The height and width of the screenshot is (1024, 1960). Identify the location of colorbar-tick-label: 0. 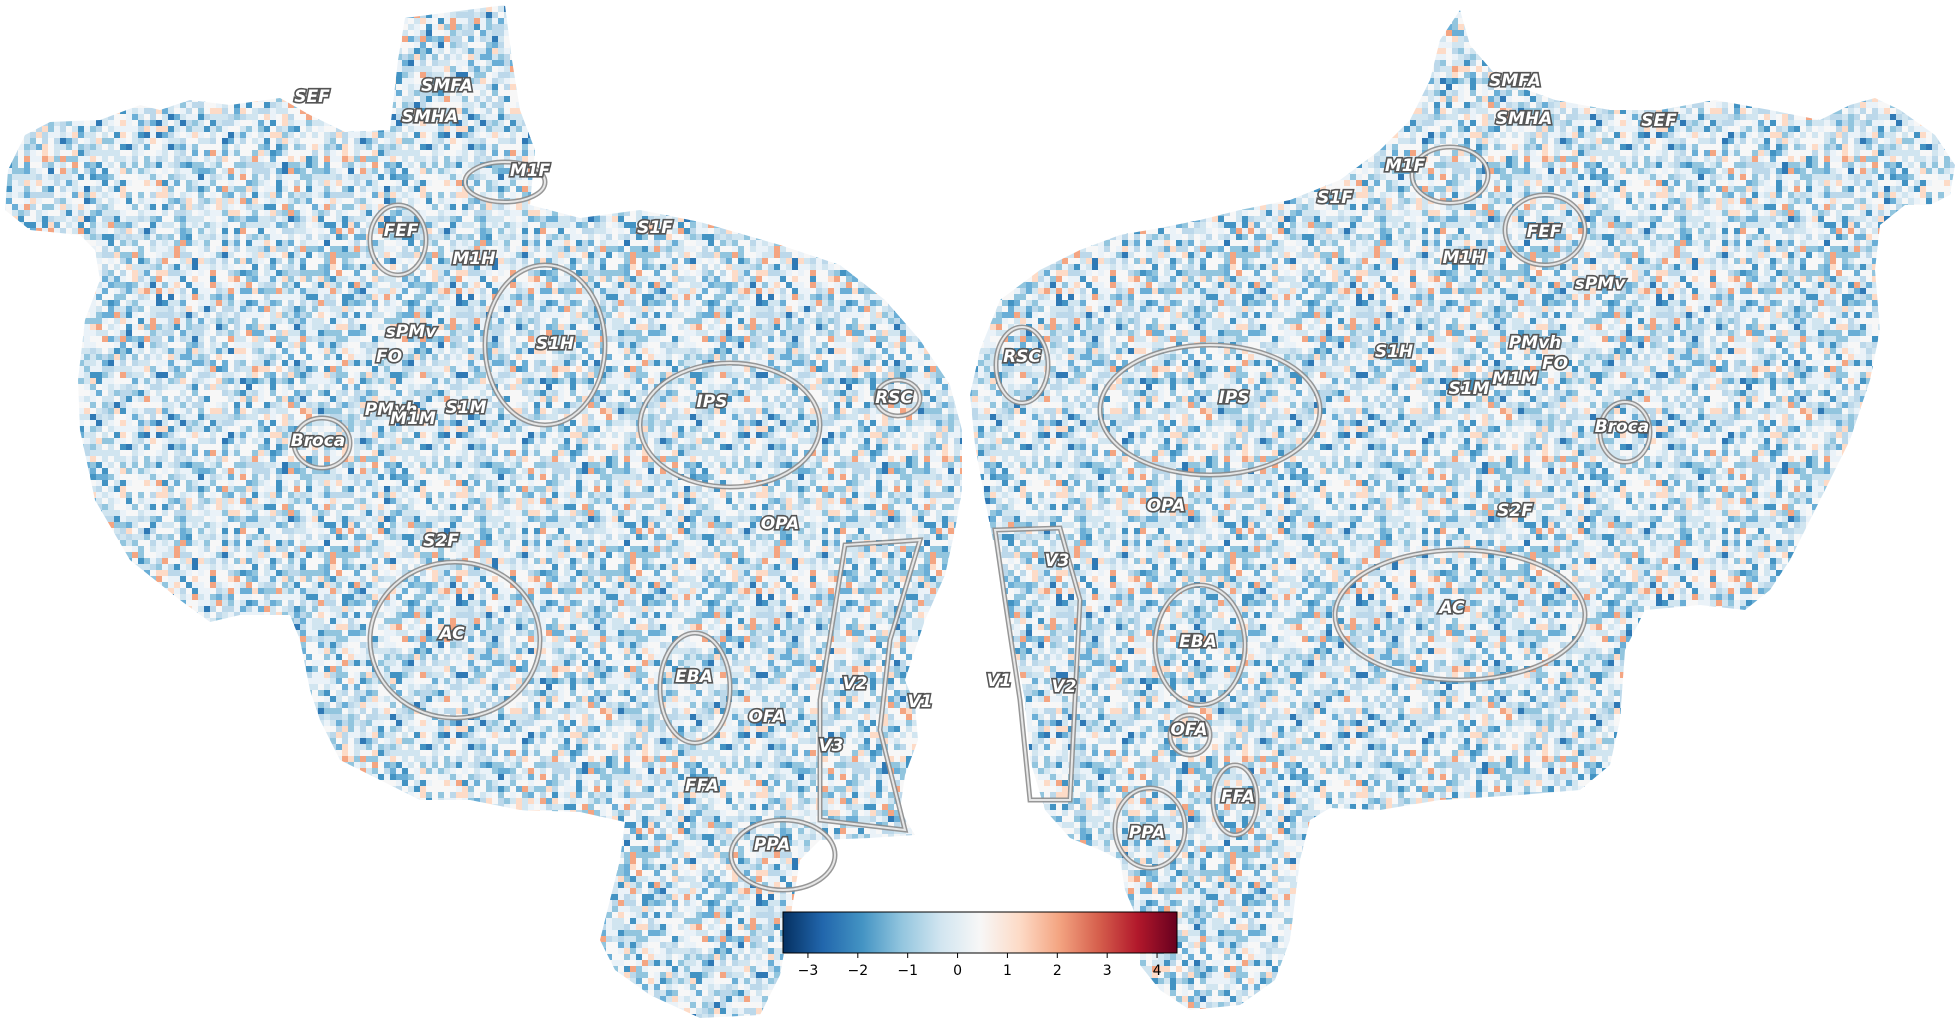
(957, 971).